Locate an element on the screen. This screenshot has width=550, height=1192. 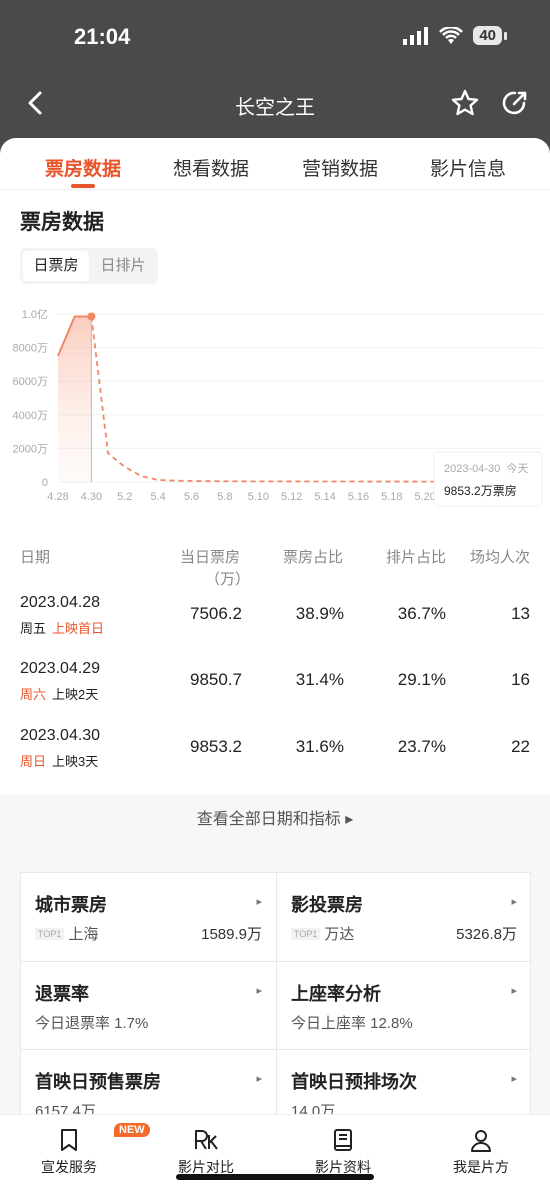
card-seat-rate: 上座率分析 ▸ 今日上座率 12.8% is located at coordinates (403, 1005).